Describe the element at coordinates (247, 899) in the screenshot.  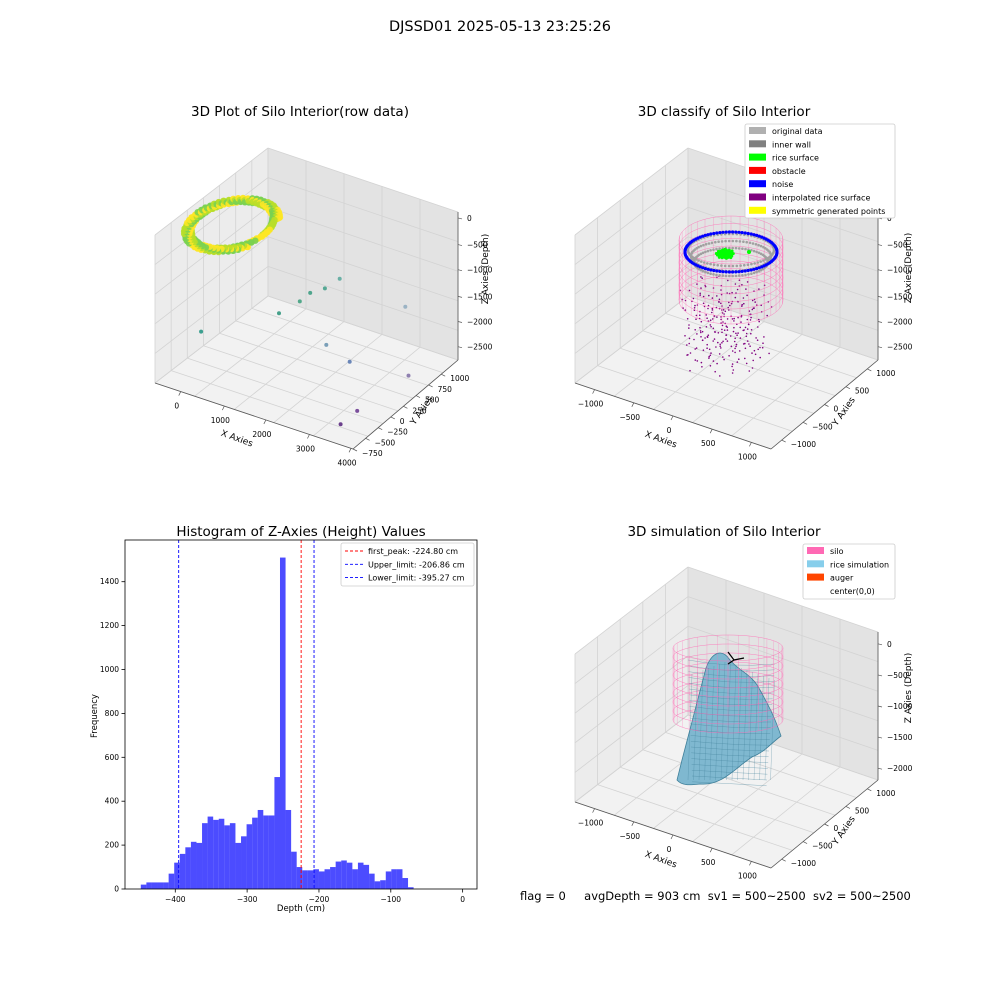
I see `x-tick-label: −300` at that location.